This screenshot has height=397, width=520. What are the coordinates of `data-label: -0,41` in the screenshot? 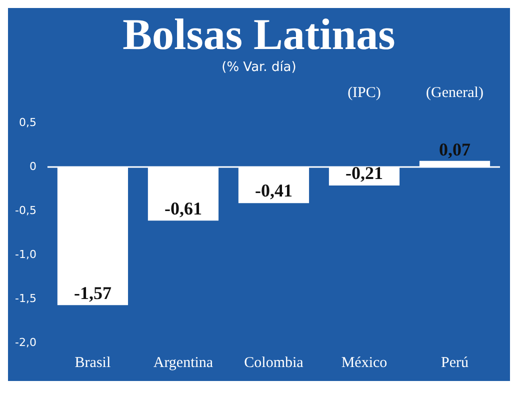 It's located at (273, 190).